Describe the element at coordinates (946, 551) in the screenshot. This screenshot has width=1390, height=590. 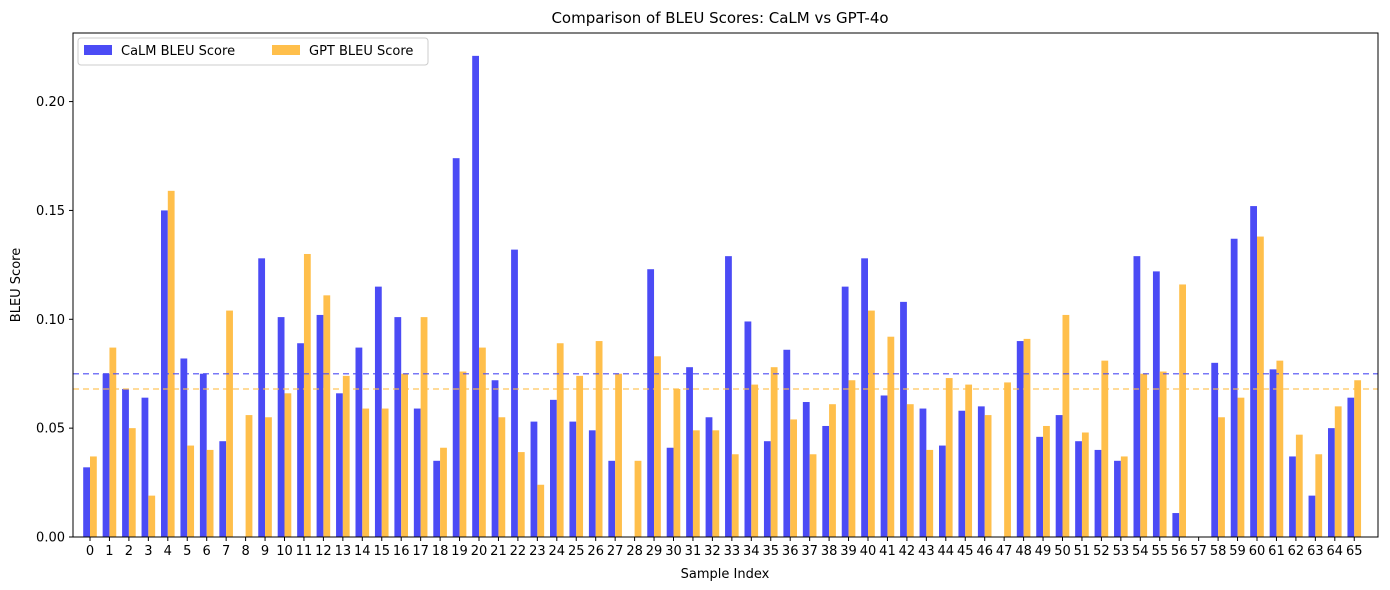
I see `x-tick-label-44: 44` at that location.